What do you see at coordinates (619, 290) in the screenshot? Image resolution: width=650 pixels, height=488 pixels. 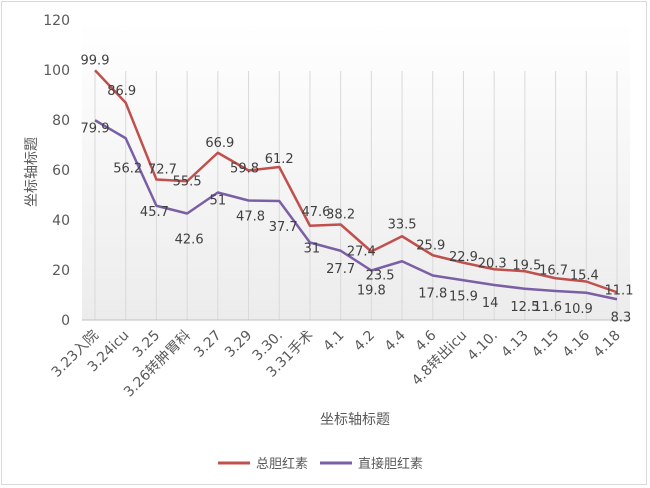 I see `data-label: 11.1` at bounding box center [619, 290].